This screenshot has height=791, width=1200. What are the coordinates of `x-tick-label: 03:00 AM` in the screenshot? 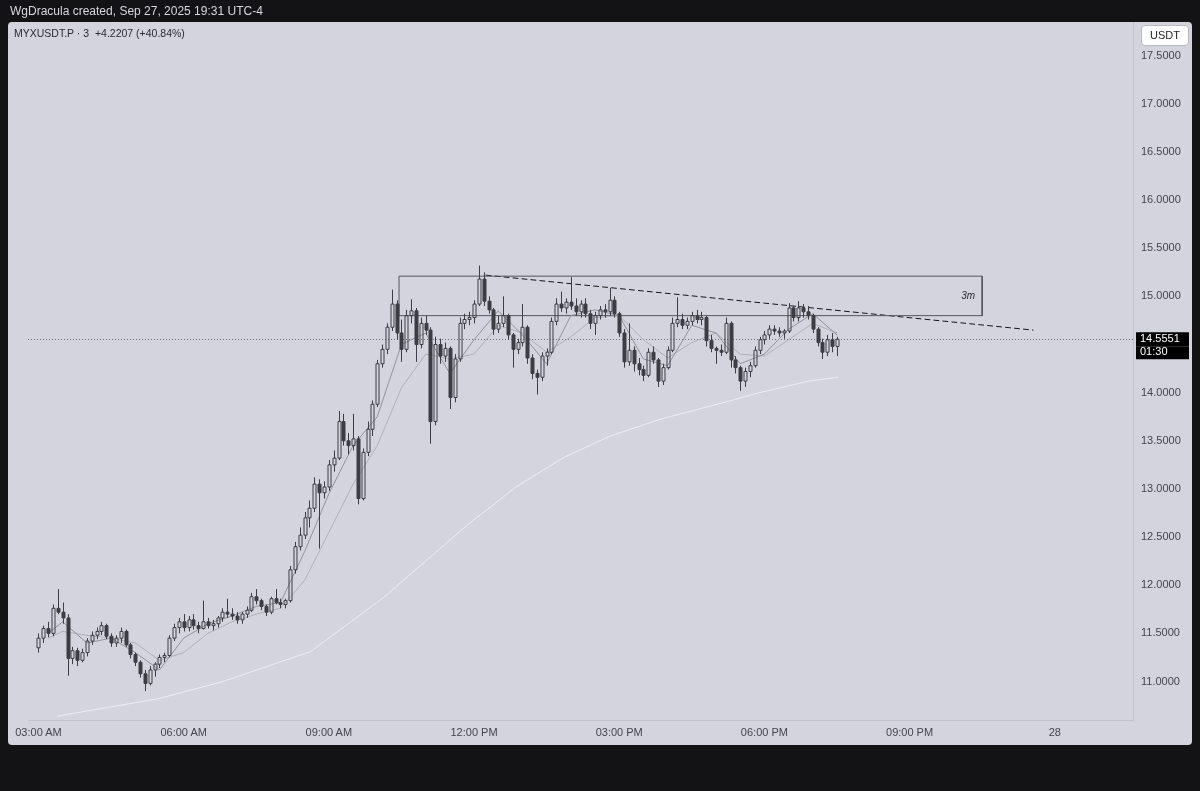 It's located at (38, 731).